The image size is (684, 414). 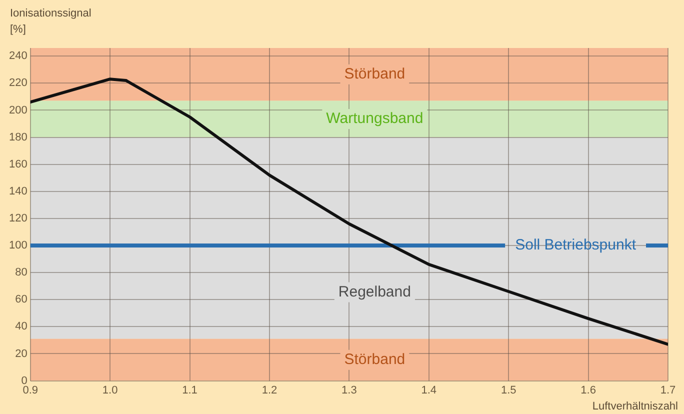 What do you see at coordinates (21, 272) in the screenshot?
I see `y-tick-label: 80` at bounding box center [21, 272].